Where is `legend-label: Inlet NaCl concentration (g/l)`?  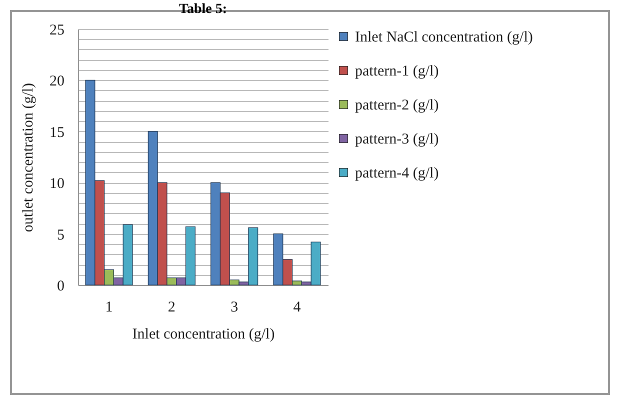 legend-label: Inlet NaCl concentration (g/l) is located at coordinates (444, 38).